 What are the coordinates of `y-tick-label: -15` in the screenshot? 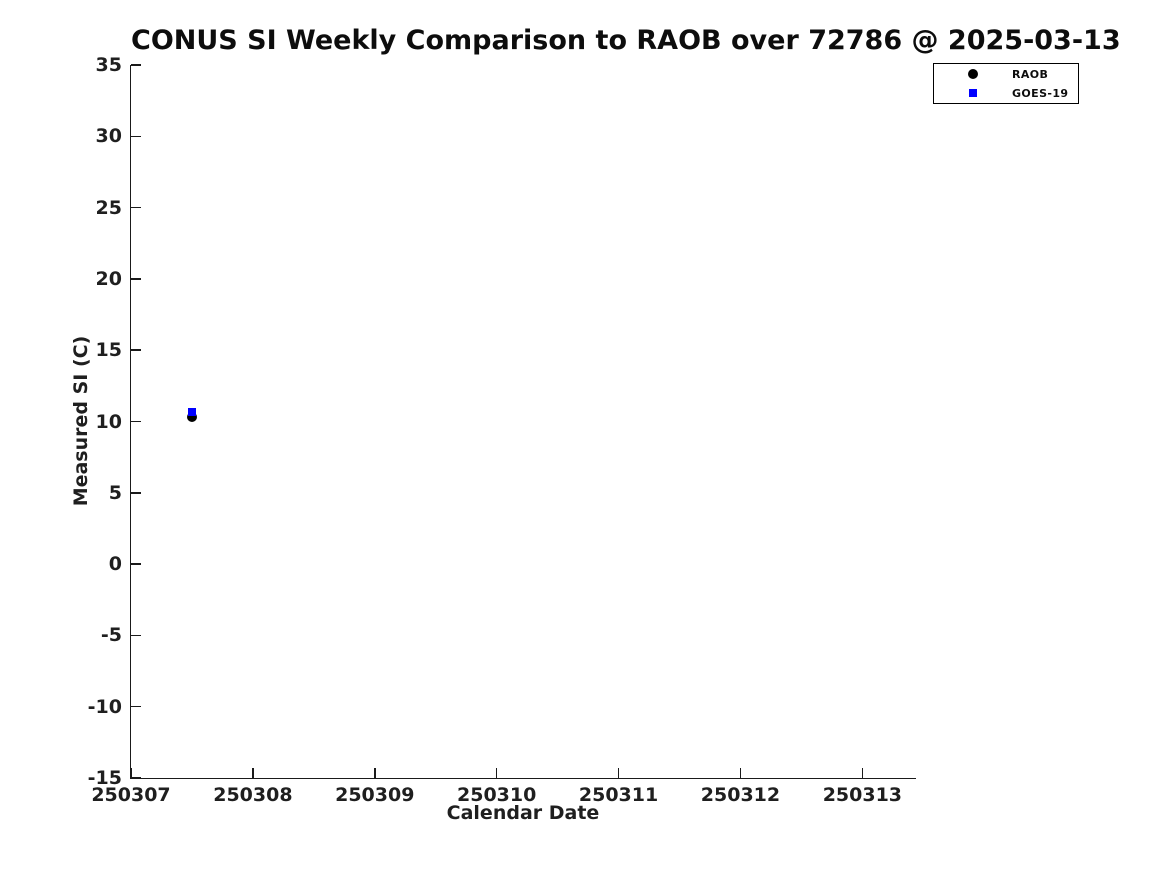 It's located at (104, 778).